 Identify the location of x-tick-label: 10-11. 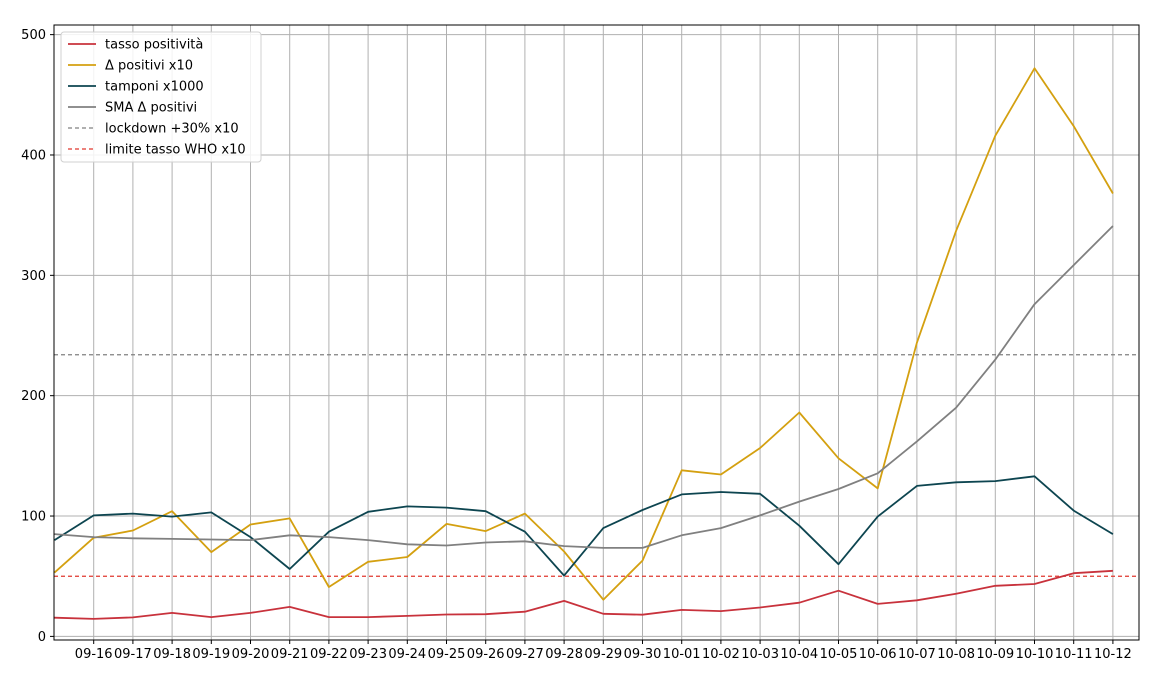
(1074, 654).